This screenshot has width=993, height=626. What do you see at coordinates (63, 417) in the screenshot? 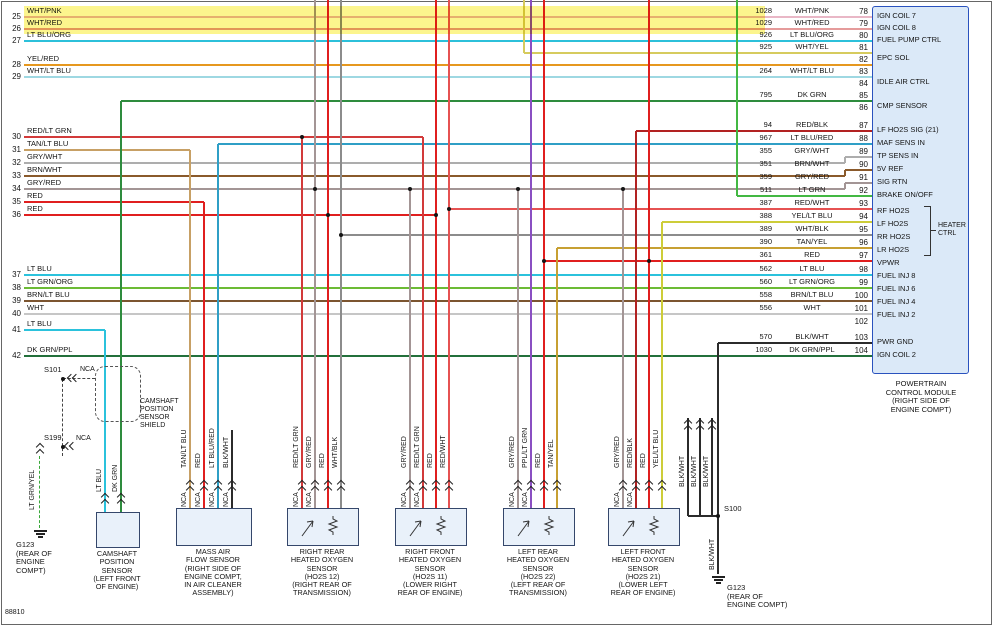
I see `shield-drain-wire-dashed` at bounding box center [63, 417].